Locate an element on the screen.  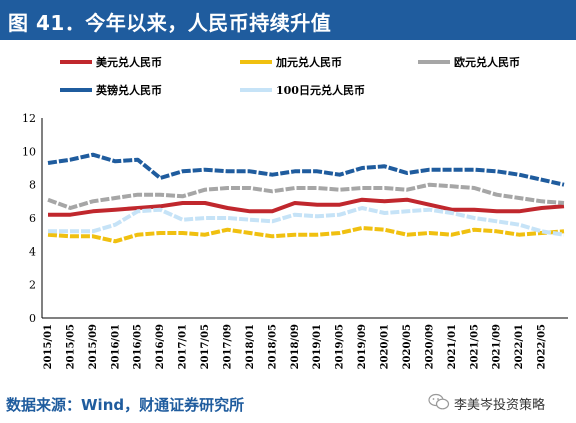
page-title: 图 41．今年以来，人民币持续升值 is located at coordinates (170, 23).